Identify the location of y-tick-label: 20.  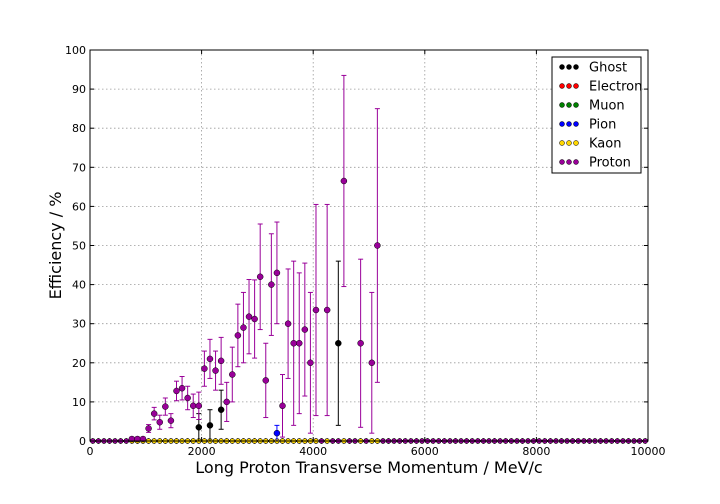
(79, 363).